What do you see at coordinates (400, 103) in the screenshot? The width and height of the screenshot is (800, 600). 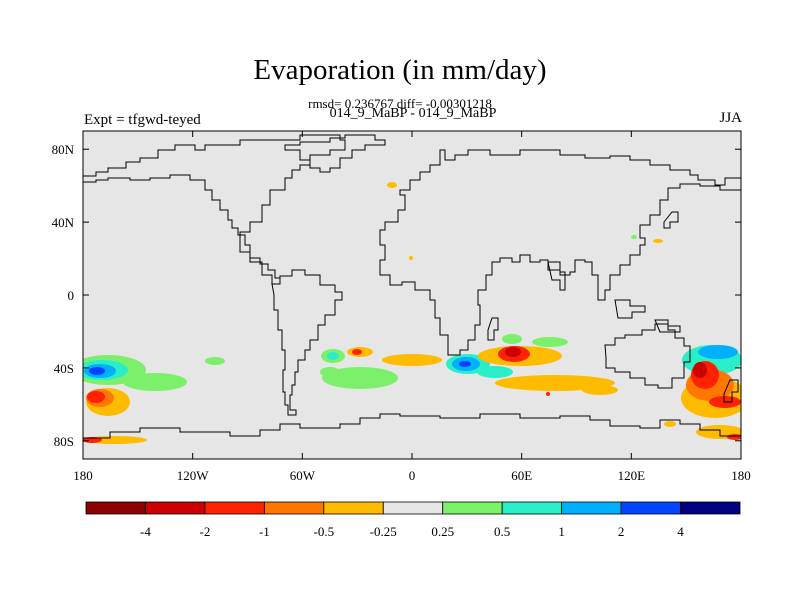 I see `stats-line: rmsd= 0.236767 diff= -0.00301218` at bounding box center [400, 103].